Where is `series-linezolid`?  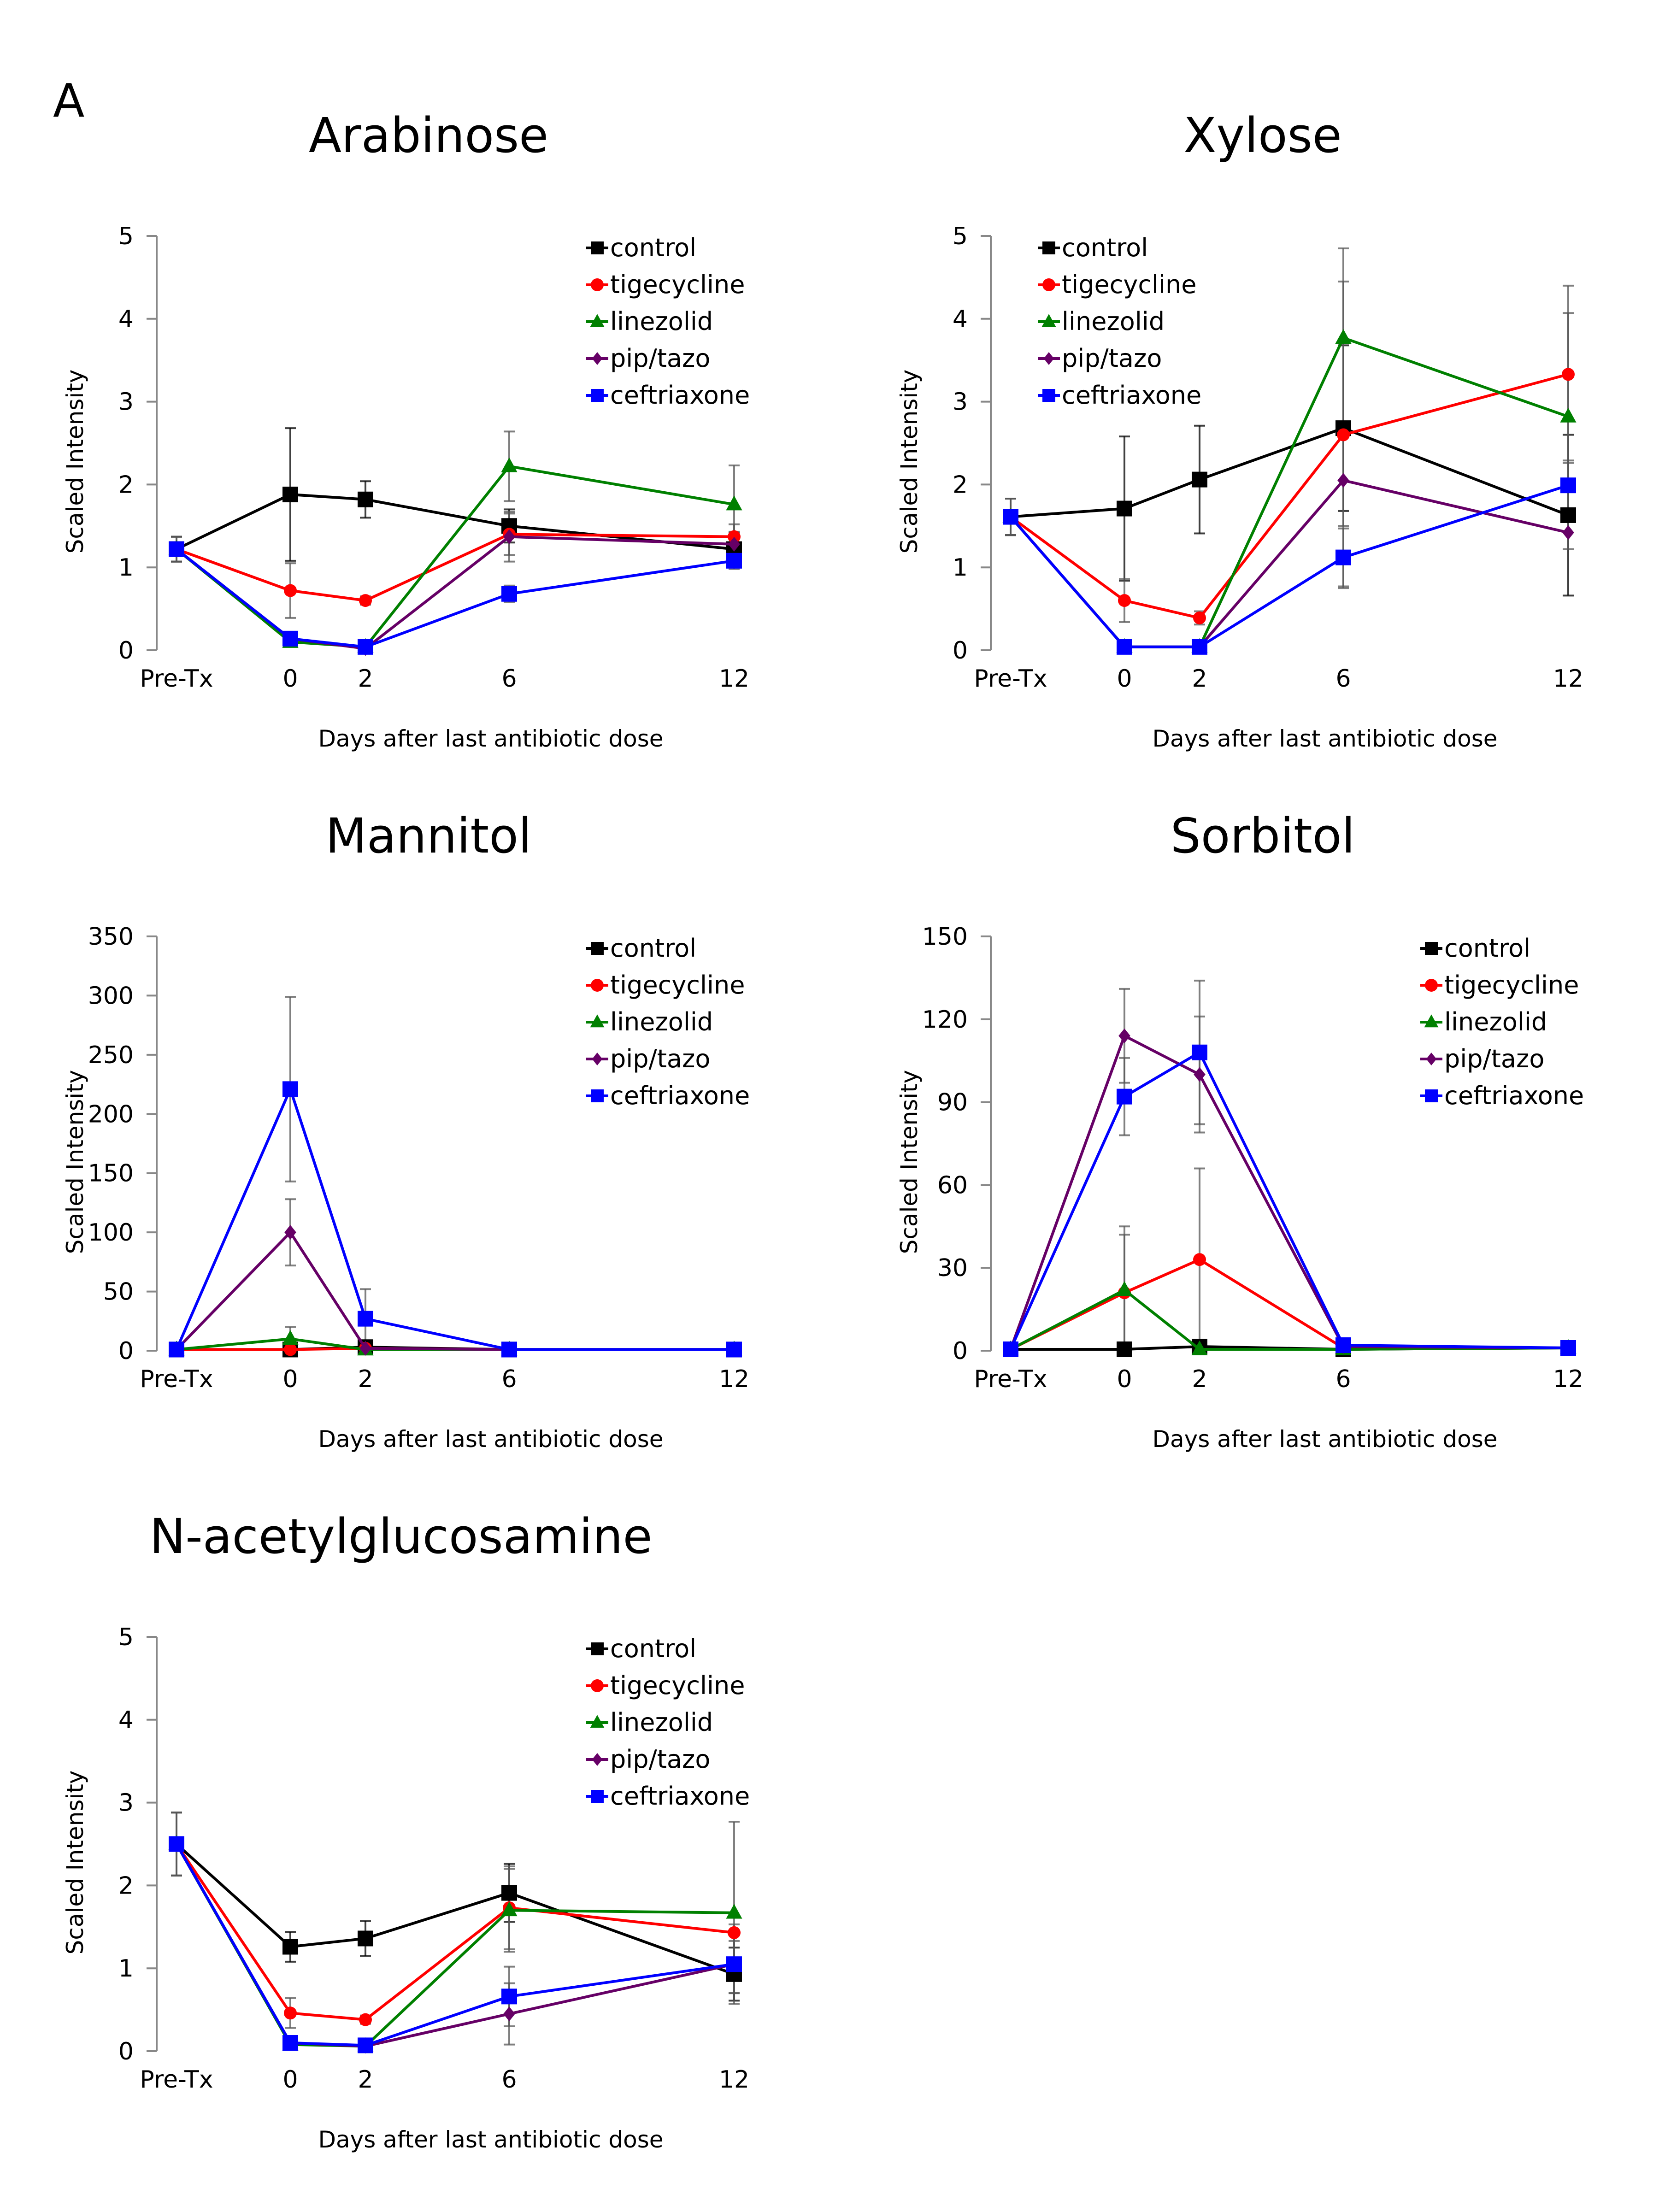
series-linezolid is located at coordinates (455, 555).